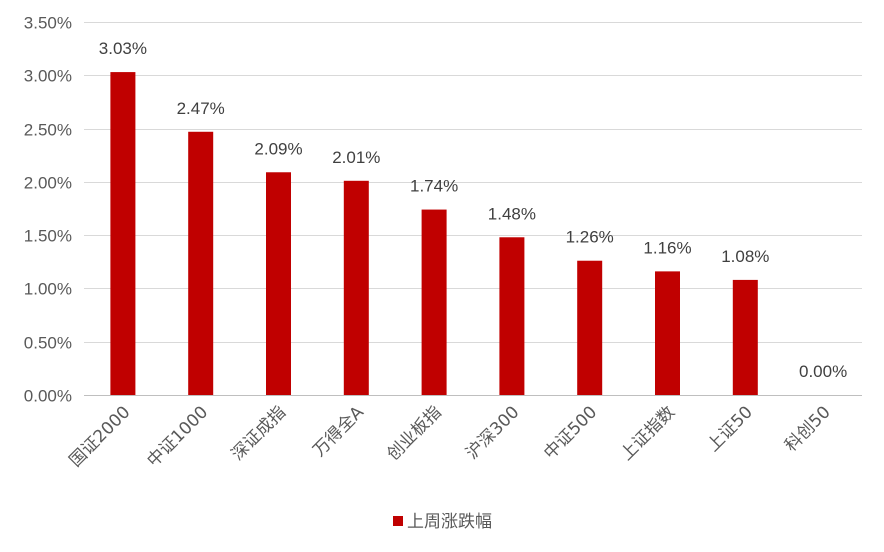 Image resolution: width=884 pixels, height=552 pixels. Describe the element at coordinates (338, 431) in the screenshot. I see `x-tick-label: 万得全A` at that location.